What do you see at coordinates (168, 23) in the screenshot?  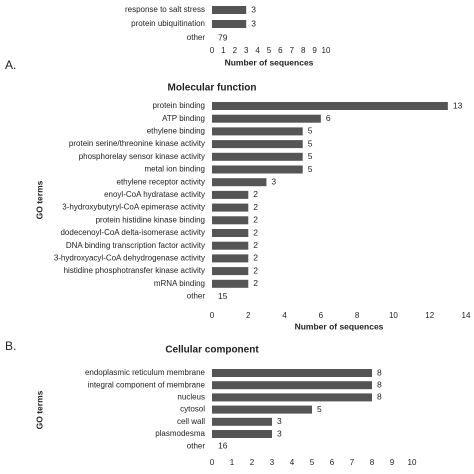 I see `category-label: protein ubiquitination` at bounding box center [168, 23].